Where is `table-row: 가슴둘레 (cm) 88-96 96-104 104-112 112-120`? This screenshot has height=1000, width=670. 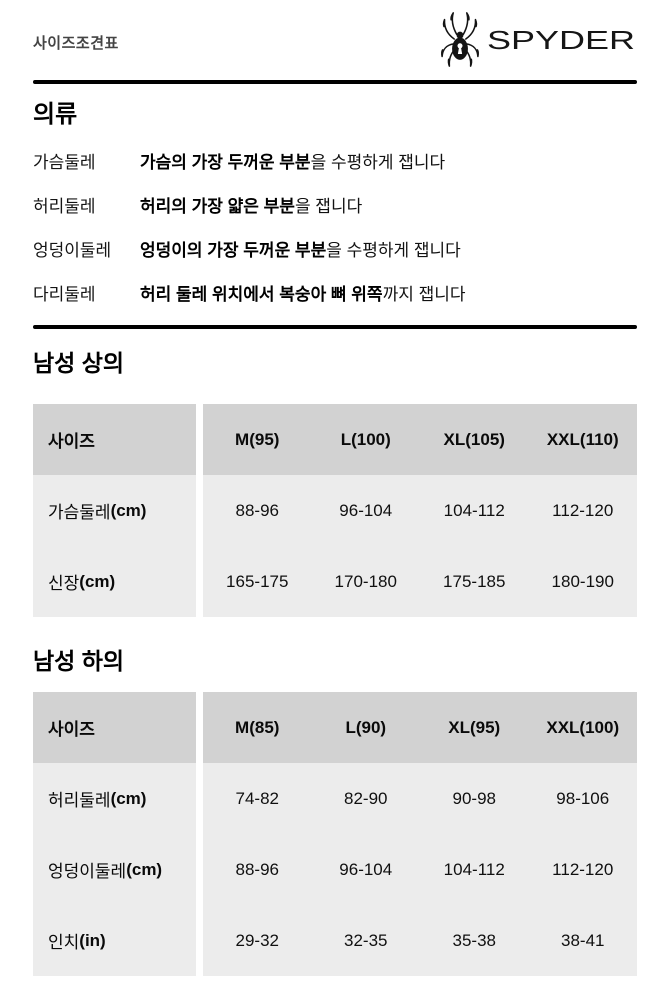 table-row: 가슴둘레 (cm) 88-96 96-104 104-112 112-120 is located at coordinates (335, 510).